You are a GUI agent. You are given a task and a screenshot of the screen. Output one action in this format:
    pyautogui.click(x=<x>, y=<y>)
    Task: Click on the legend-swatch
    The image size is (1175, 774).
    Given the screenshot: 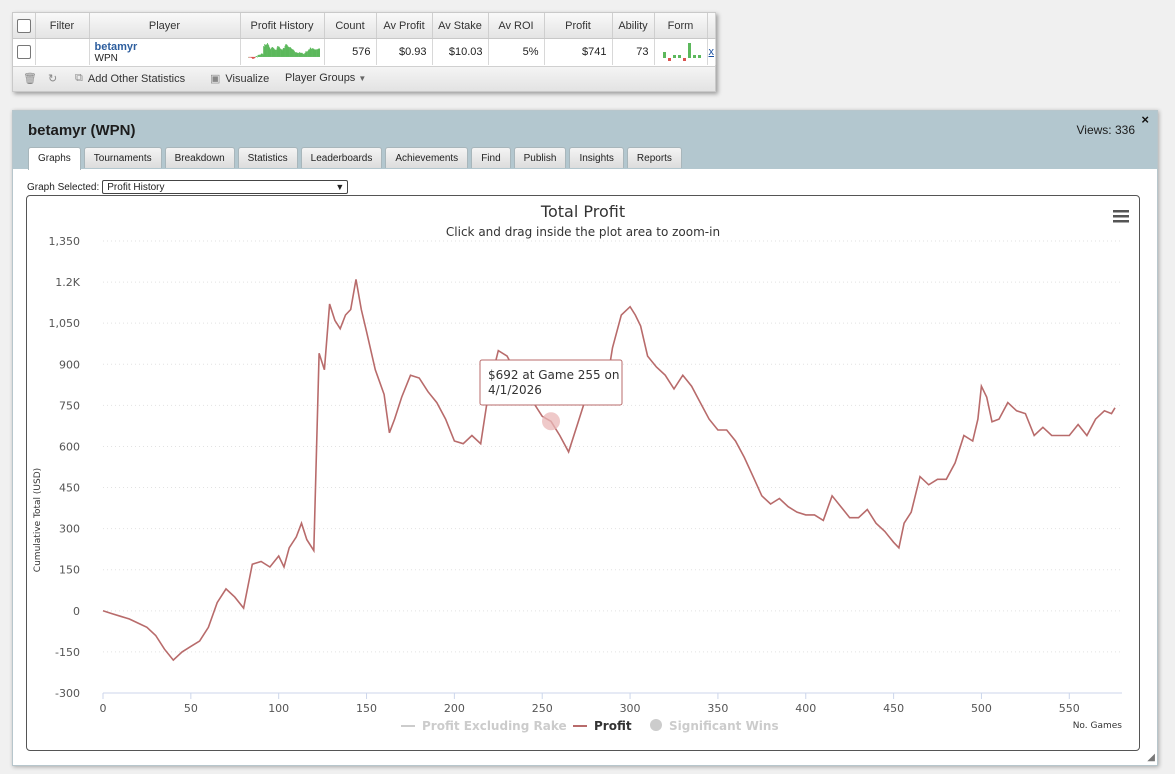 What is the action you would take?
    pyautogui.click(x=656, y=725)
    